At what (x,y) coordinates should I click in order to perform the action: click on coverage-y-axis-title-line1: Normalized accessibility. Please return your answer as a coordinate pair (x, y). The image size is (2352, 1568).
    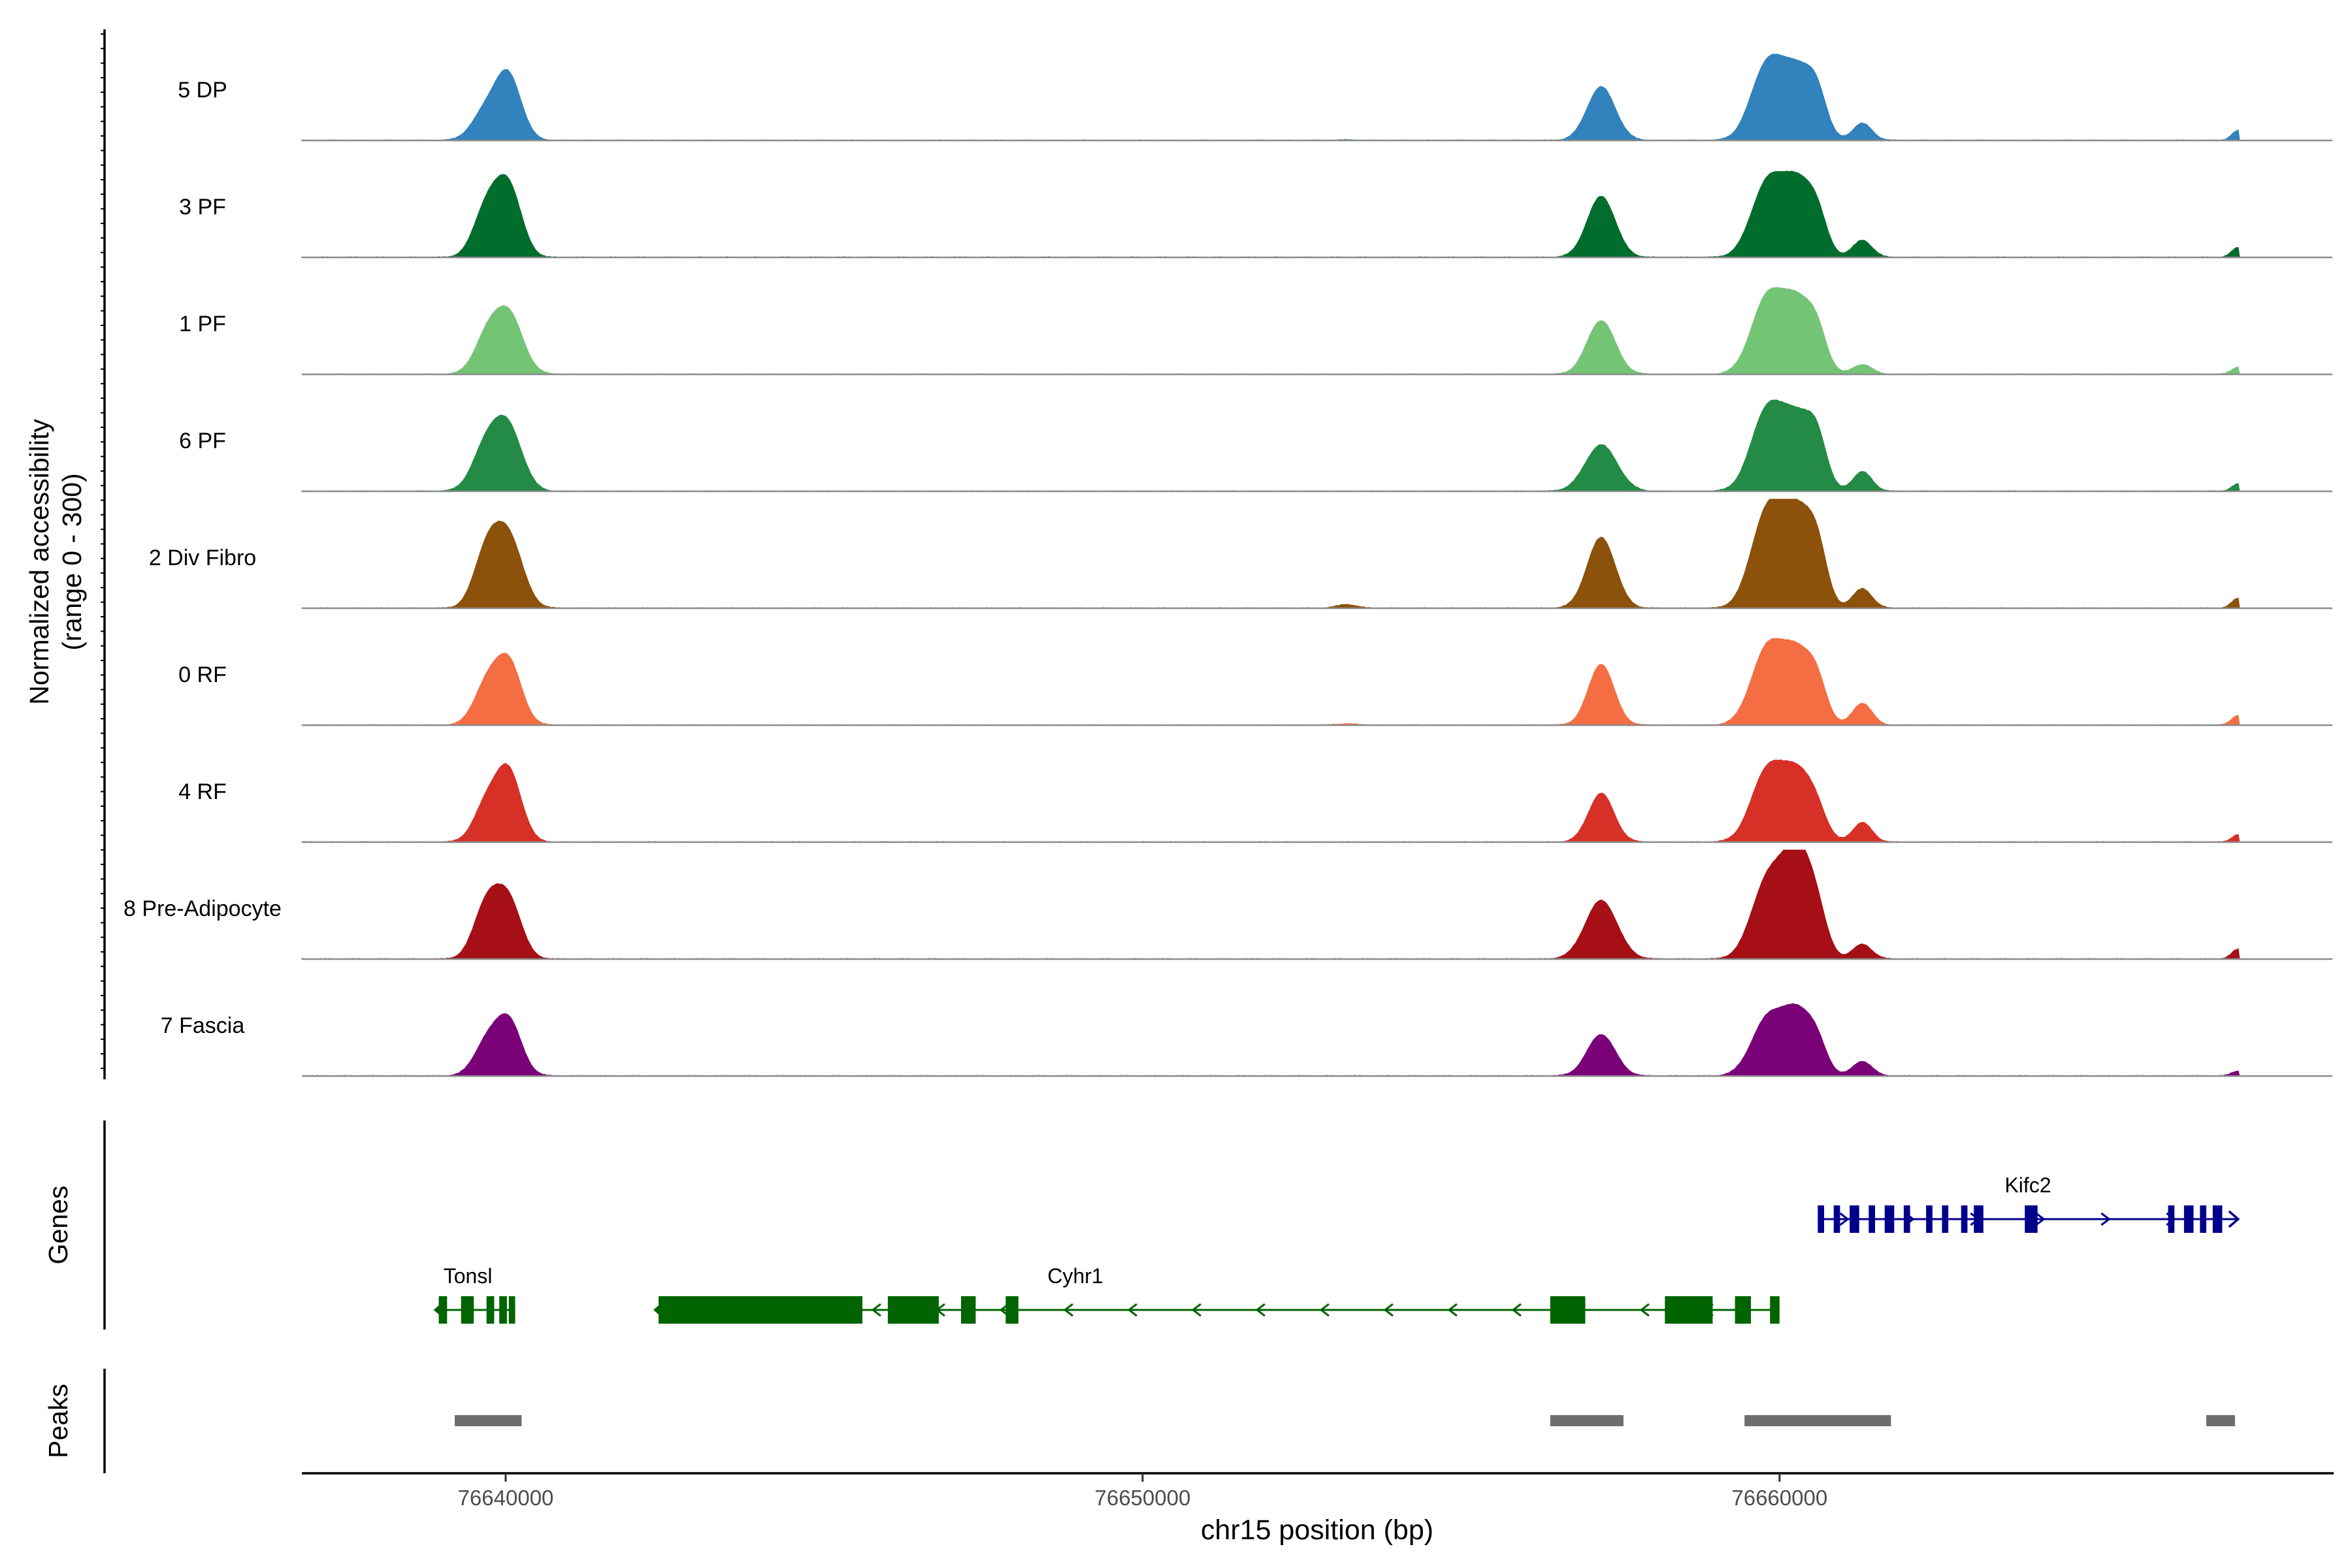
    Looking at the image, I should click on (39, 562).